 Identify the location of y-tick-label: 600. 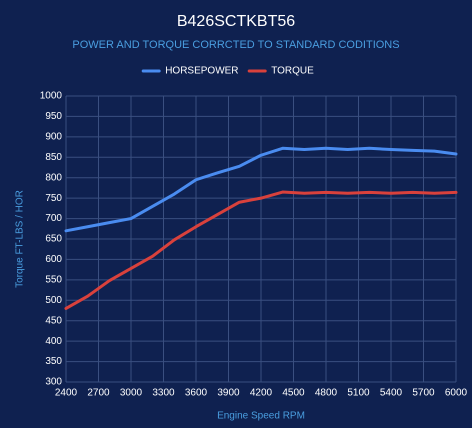
(53, 259).